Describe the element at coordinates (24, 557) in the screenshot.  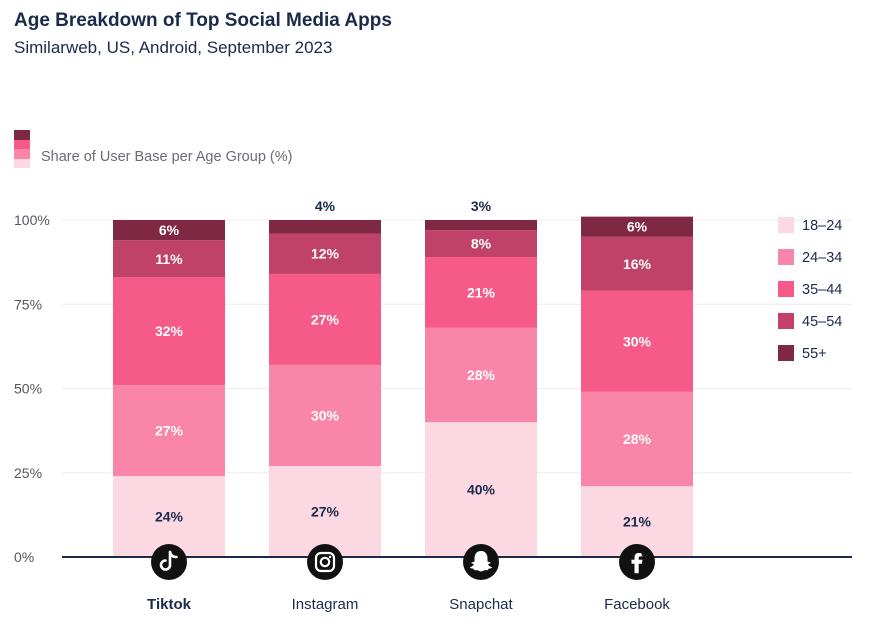
I see `y-tick-label-0: 0%` at that location.